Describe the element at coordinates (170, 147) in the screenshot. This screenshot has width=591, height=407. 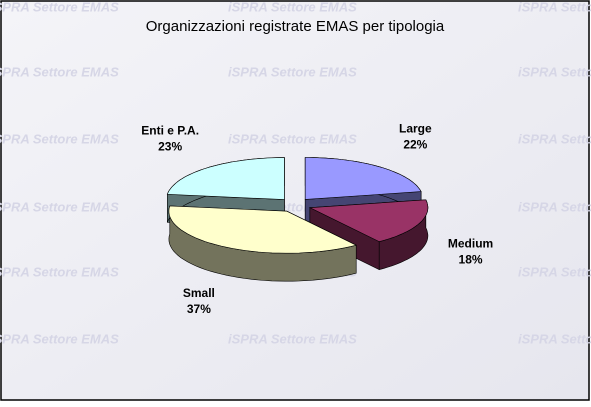
I see `slice-value-label: 23%` at that location.